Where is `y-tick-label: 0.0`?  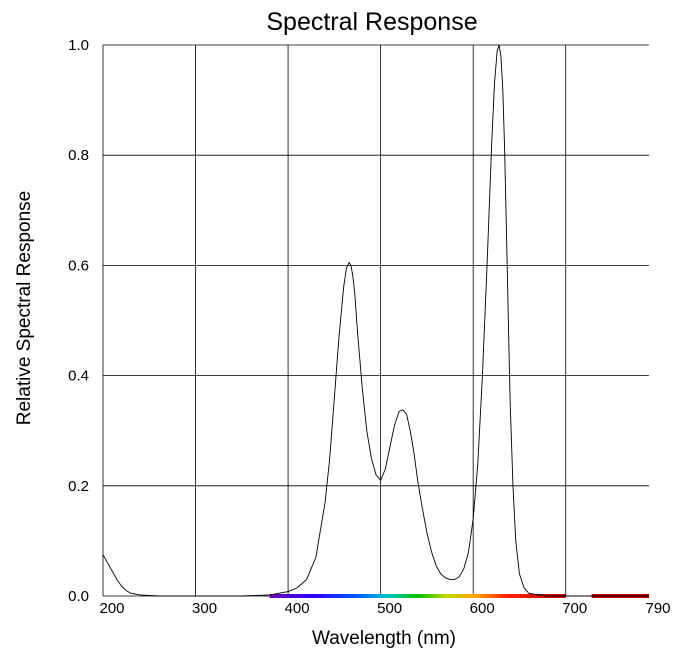 y-tick-label: 0.0 is located at coordinates (78, 596).